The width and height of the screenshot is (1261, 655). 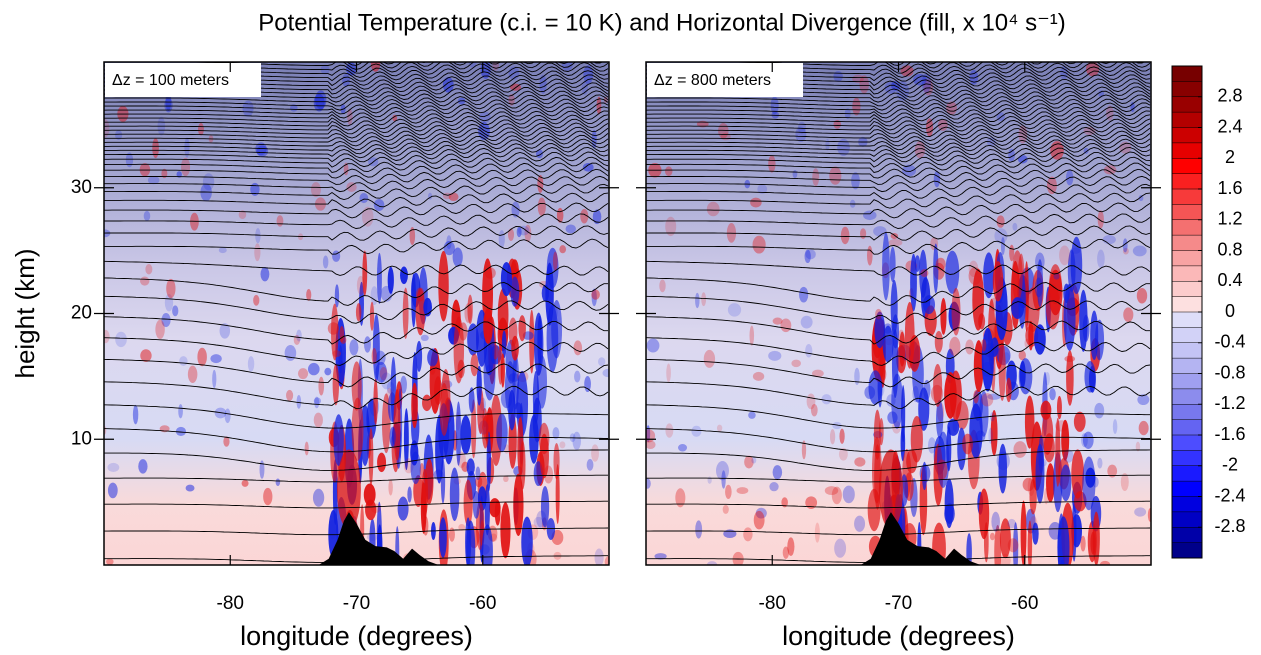 I want to click on annotation-box, so click(x=725, y=80).